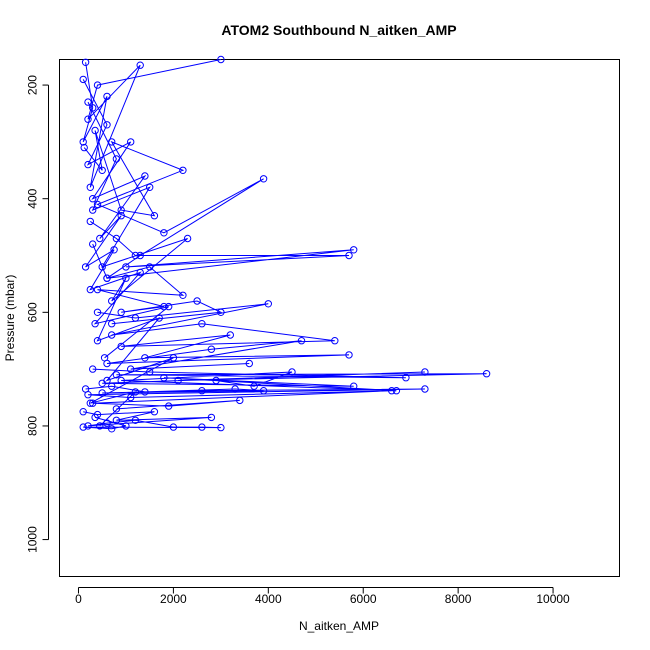 The image size is (650, 650). Describe the element at coordinates (173, 599) in the screenshot. I see `x-tick-label: 2000` at that location.